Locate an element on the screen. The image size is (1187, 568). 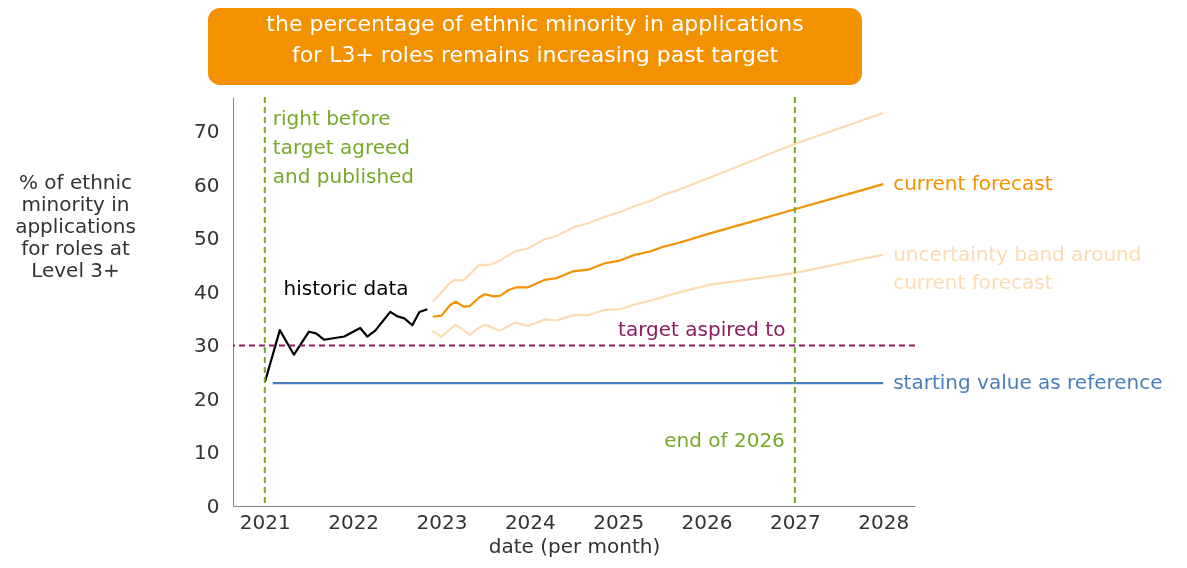
x-tick-label: 2025 is located at coordinates (619, 521).